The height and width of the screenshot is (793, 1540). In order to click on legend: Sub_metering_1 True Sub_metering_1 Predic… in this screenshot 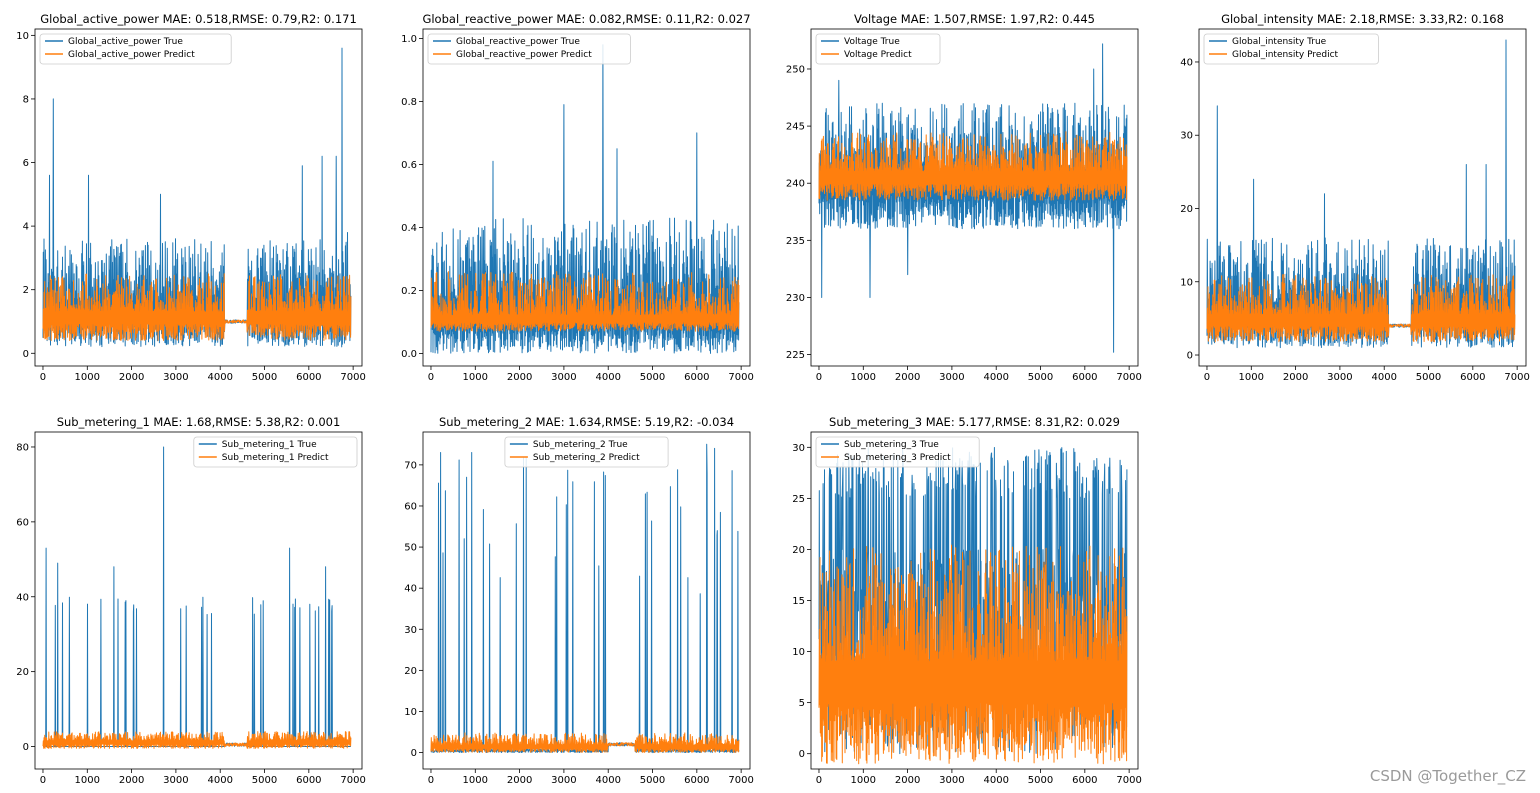, I will do `click(275, 452)`.